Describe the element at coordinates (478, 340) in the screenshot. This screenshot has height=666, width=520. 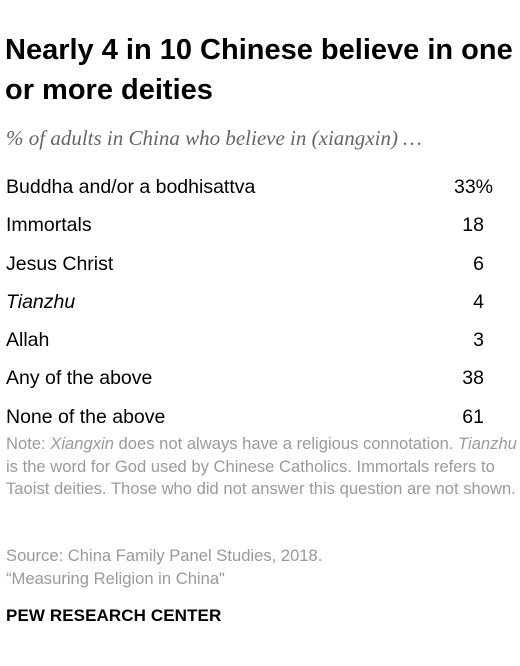
I see `row-value: 3` at that location.